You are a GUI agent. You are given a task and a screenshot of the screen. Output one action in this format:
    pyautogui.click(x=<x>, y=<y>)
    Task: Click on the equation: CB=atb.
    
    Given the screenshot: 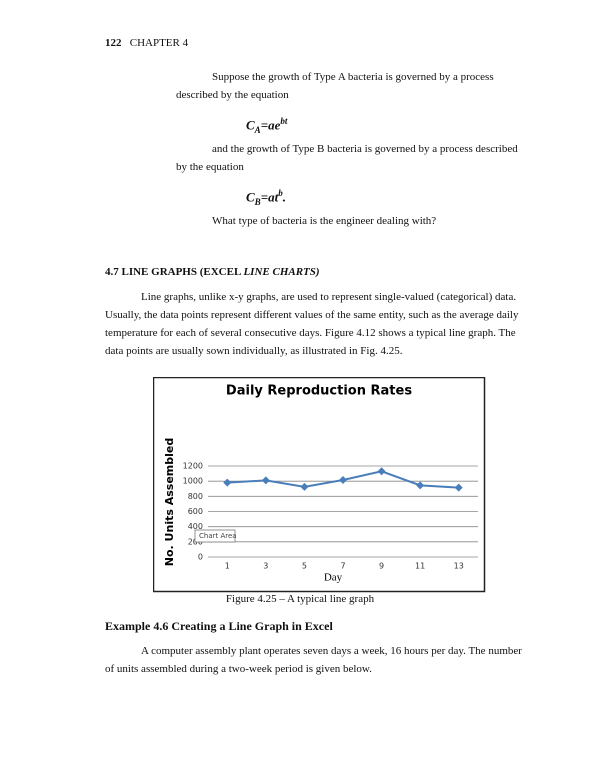 What is the action you would take?
    pyautogui.click(x=266, y=197)
    